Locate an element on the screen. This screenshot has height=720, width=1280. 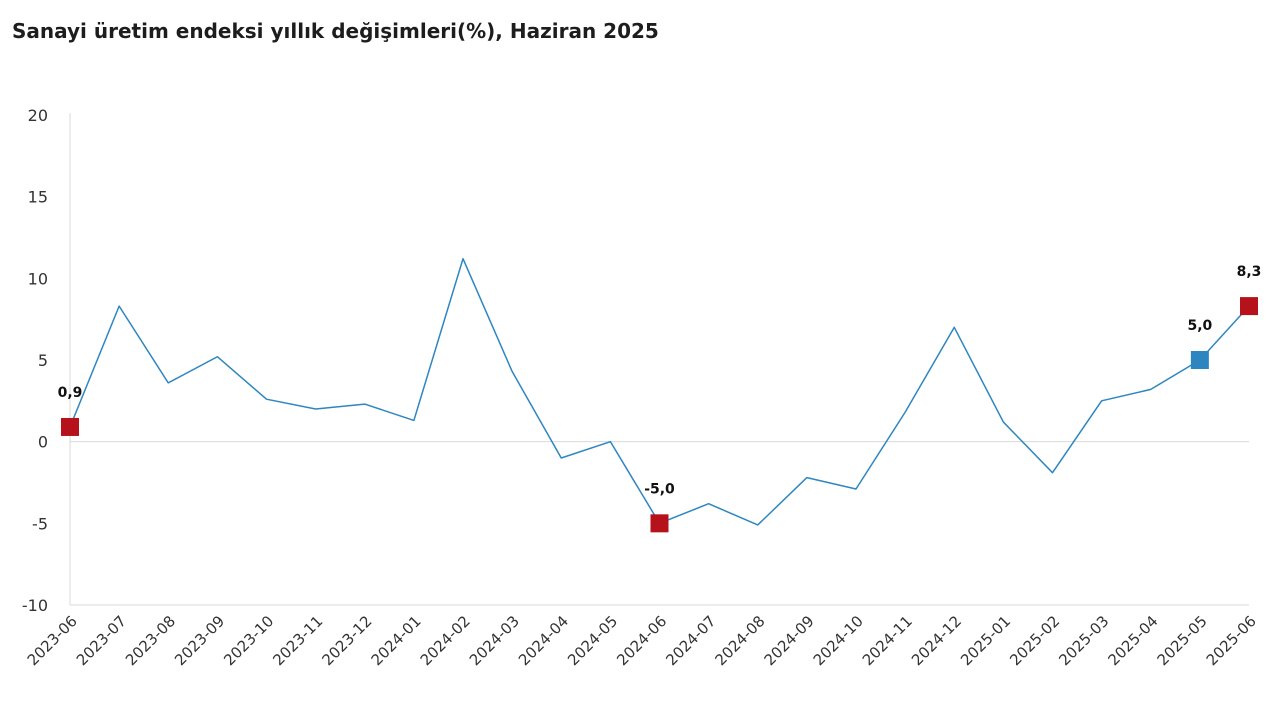
x-tick-label: 2024-07 is located at coordinates (690, 640).